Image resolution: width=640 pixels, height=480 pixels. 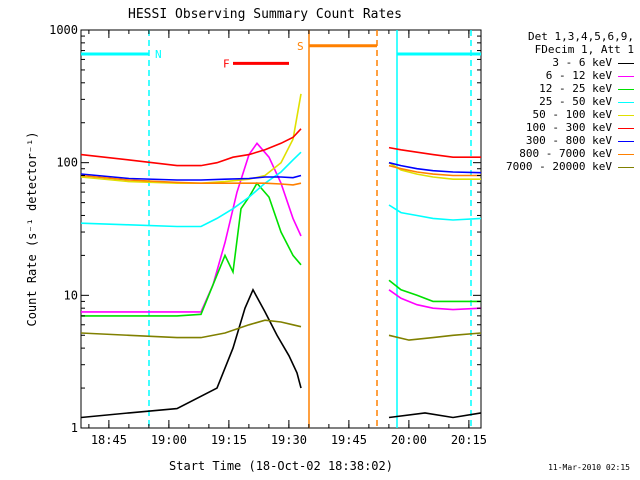 I want to click on legend-entry-6: 300 - 800 keV, so click(x=551, y=140).